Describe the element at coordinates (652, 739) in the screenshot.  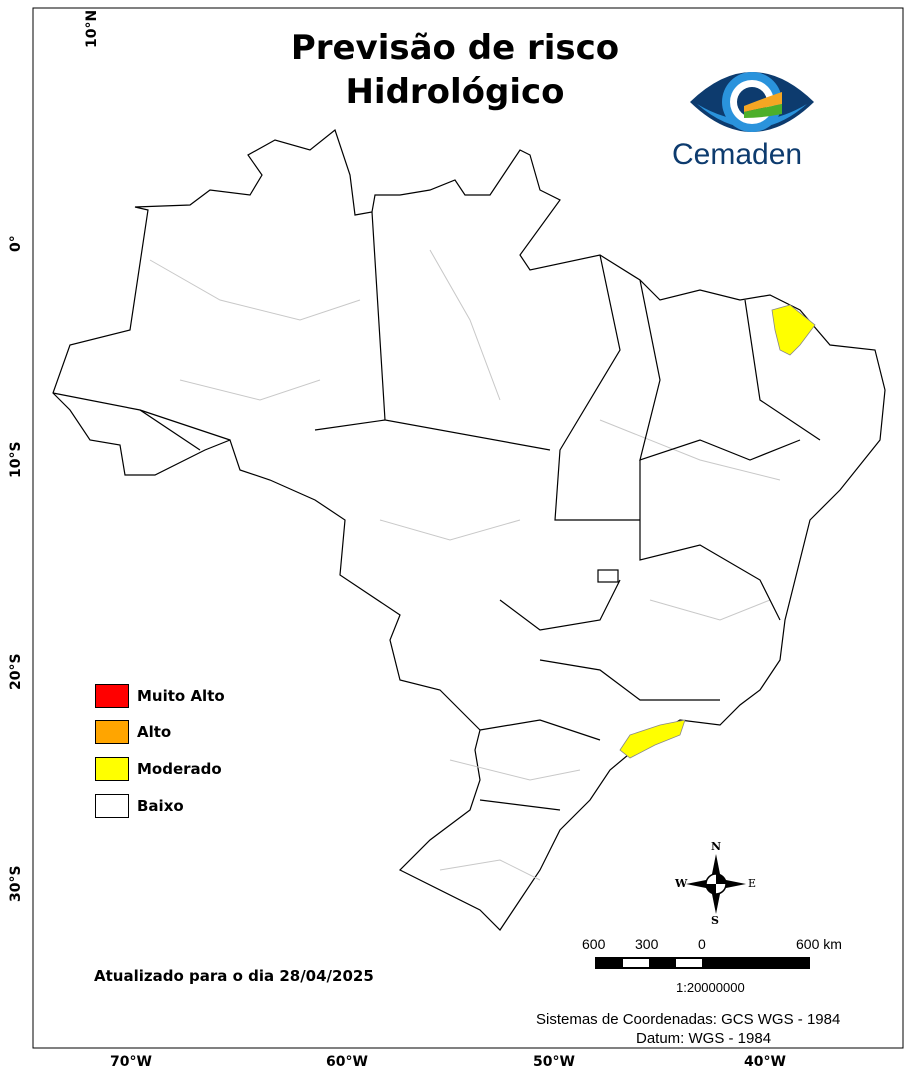
I see `risk-area-sp-coast` at that location.